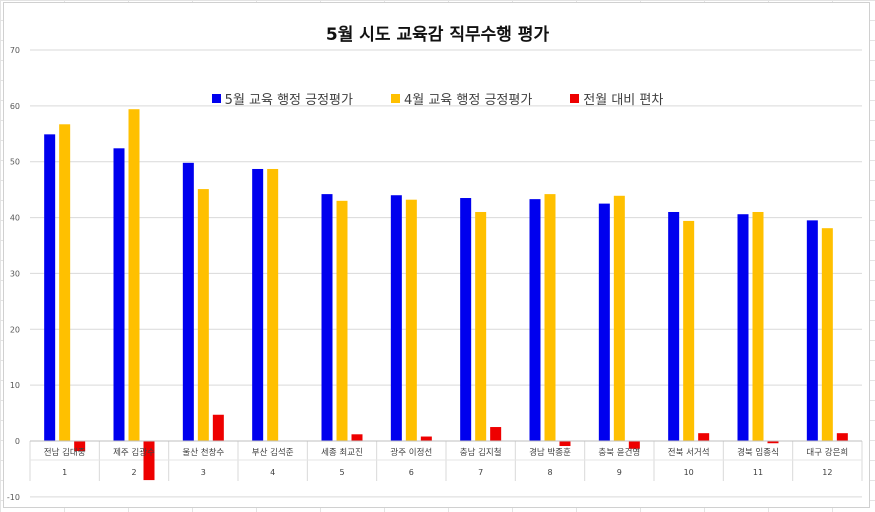 The height and width of the screenshot is (512, 875). I want to click on legend-swatch-april, so click(395, 98).